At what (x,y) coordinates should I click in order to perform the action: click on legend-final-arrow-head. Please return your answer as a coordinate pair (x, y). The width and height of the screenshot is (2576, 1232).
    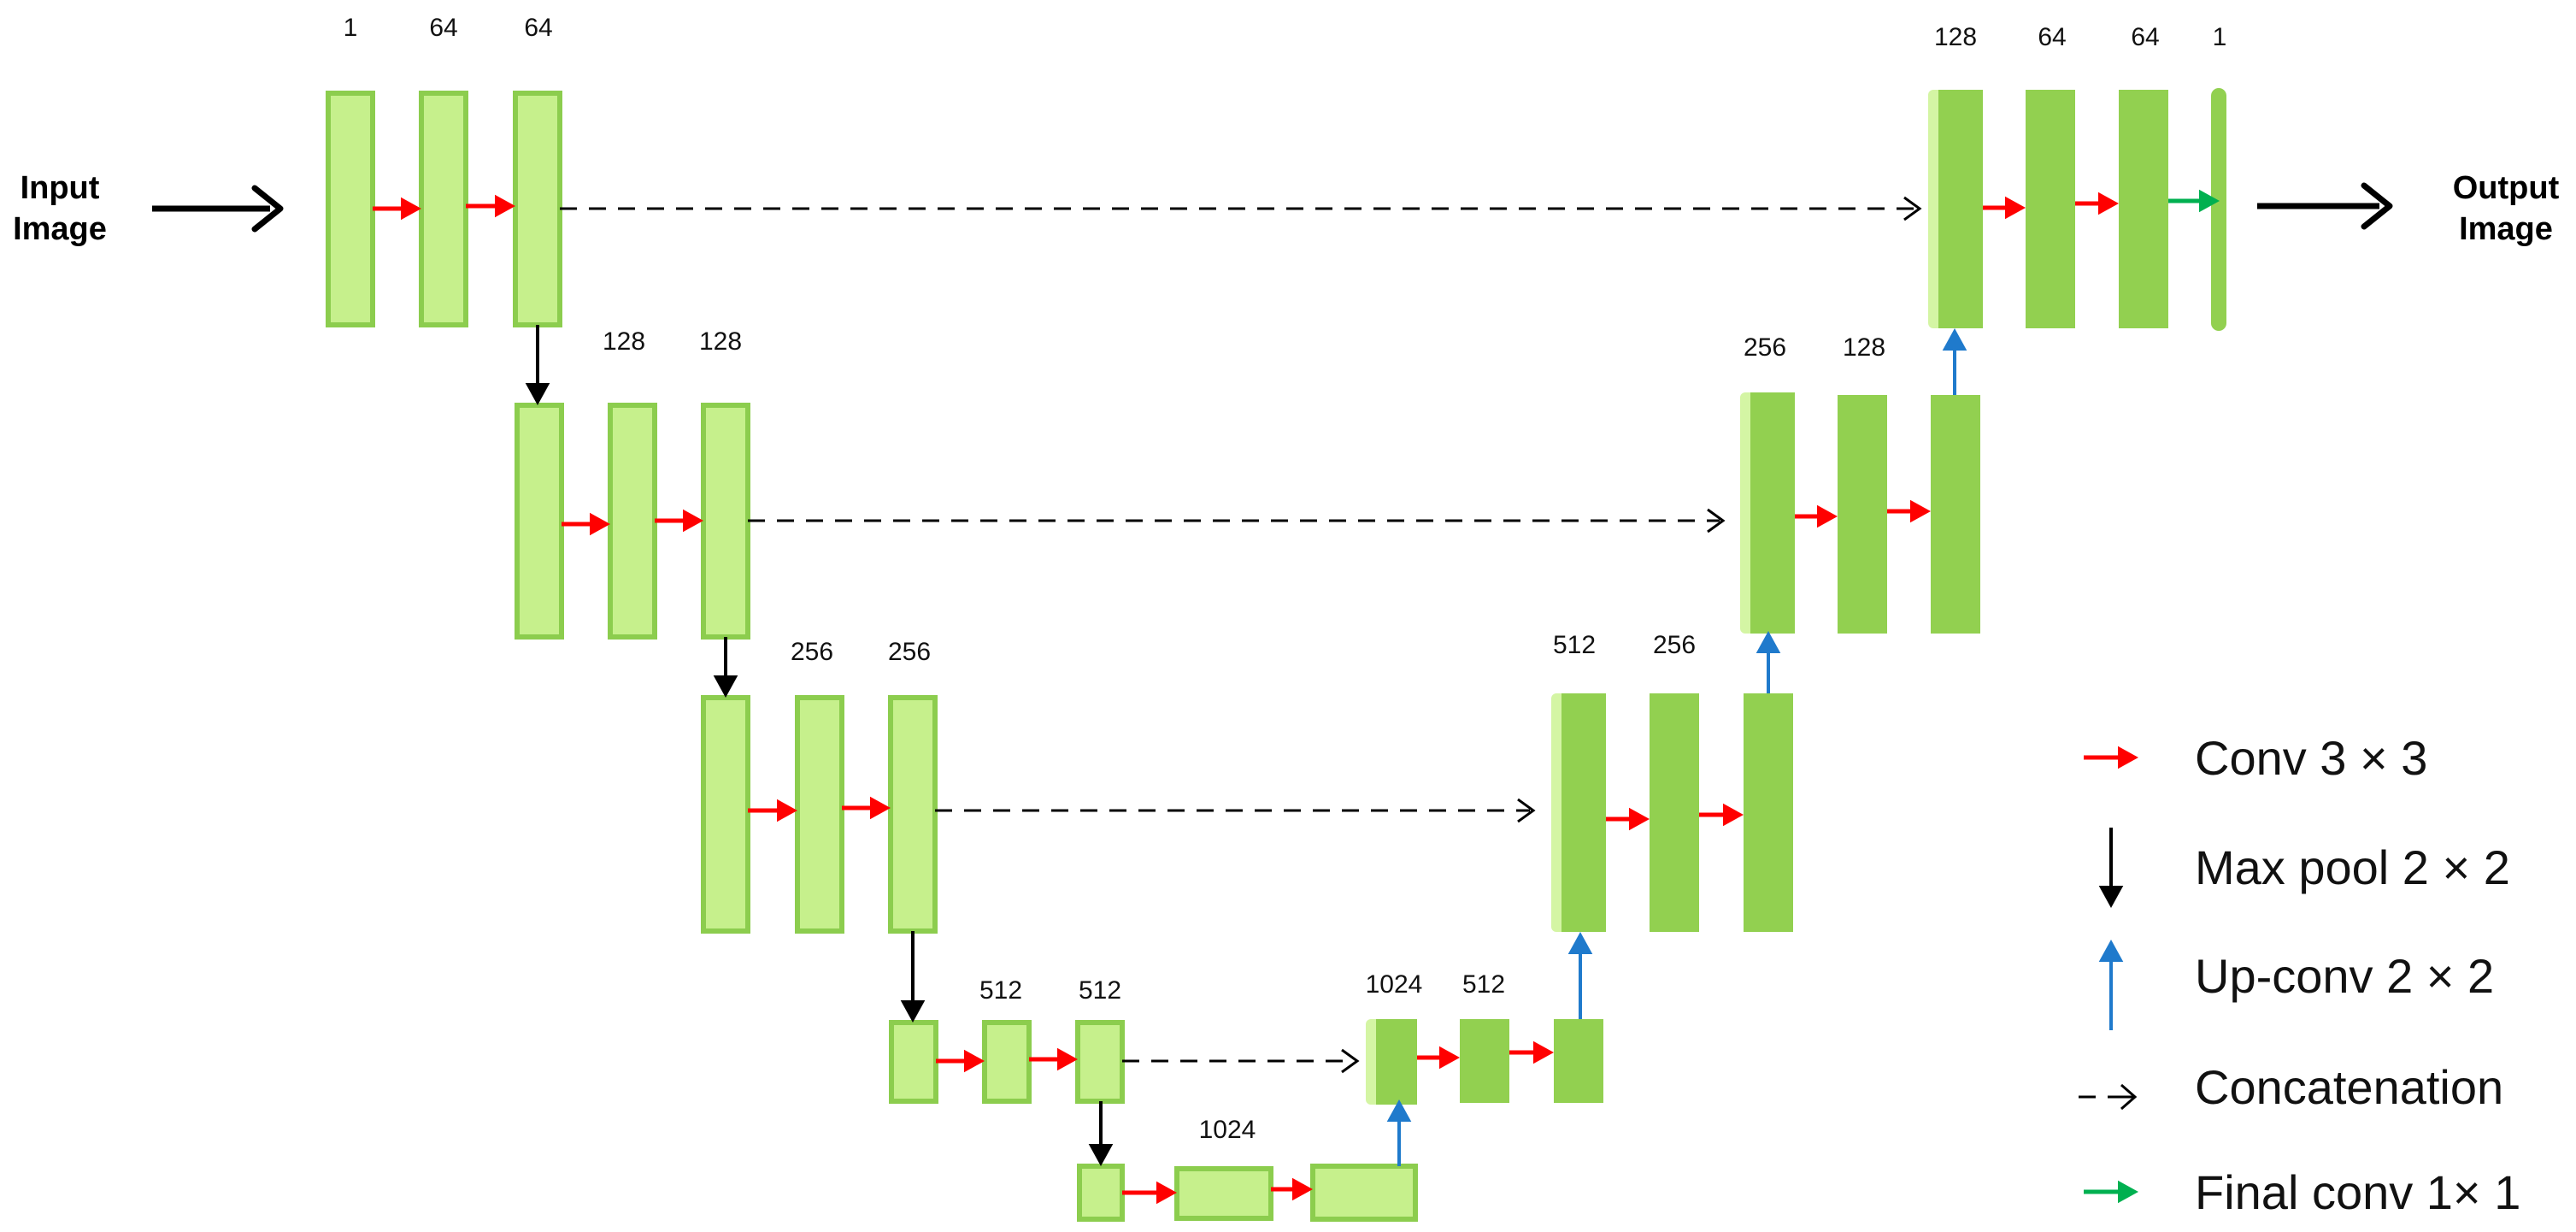
    Looking at the image, I should click on (2128, 1192).